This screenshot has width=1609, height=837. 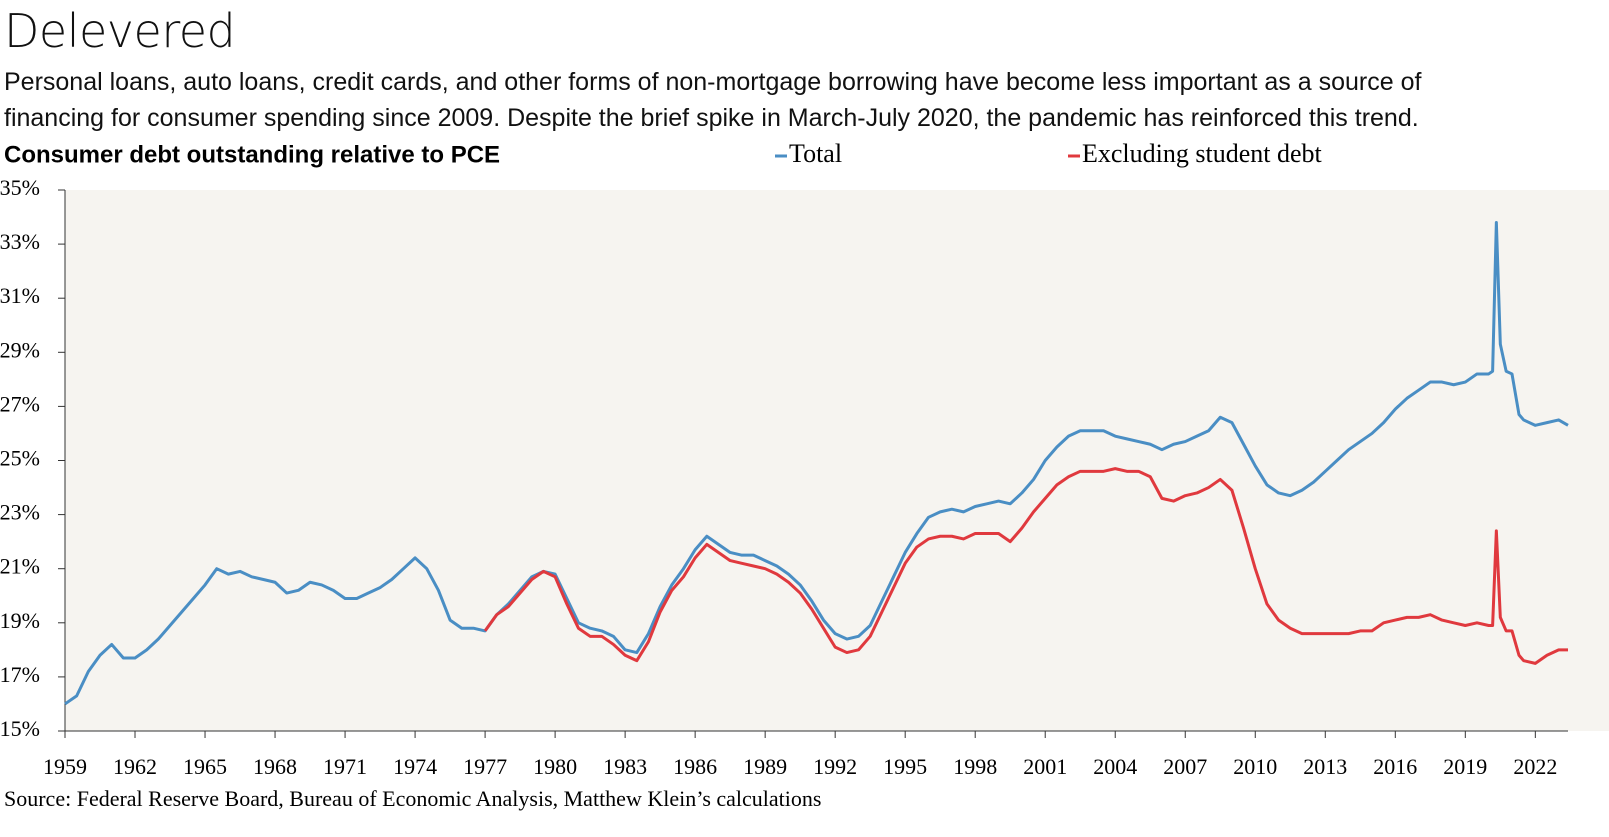 I want to click on legend-label: Total, so click(x=815, y=153).